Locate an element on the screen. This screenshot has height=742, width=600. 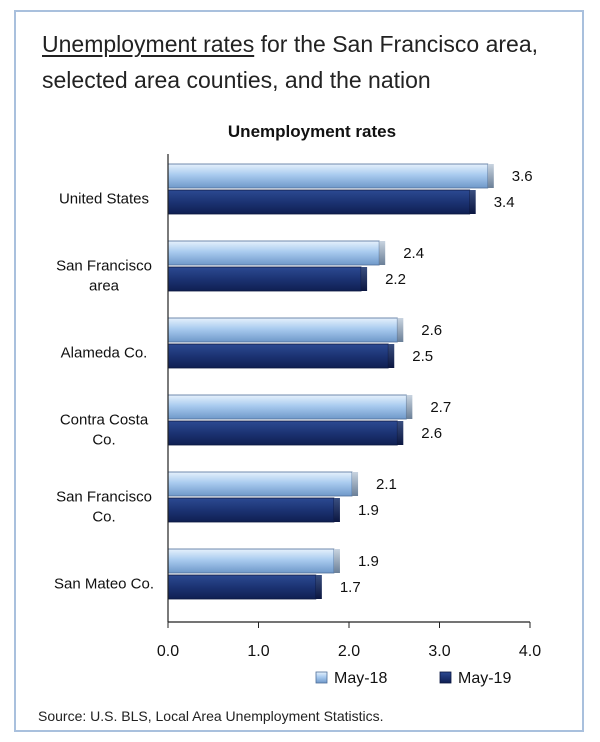
x-tick-label: 0.0 is located at coordinates (168, 651).